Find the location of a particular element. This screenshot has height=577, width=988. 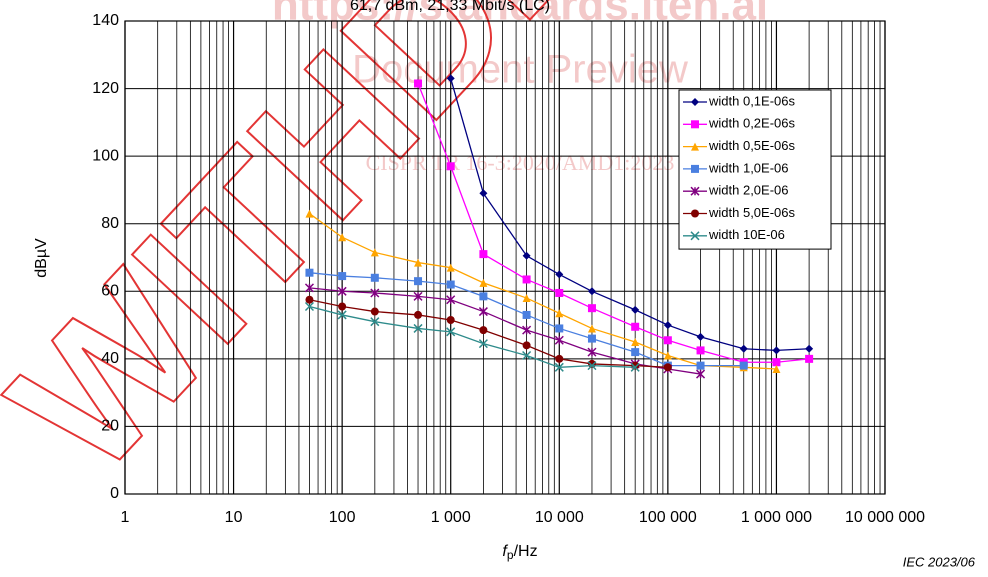

legend-label: width 10E-06 is located at coordinates (746, 234).